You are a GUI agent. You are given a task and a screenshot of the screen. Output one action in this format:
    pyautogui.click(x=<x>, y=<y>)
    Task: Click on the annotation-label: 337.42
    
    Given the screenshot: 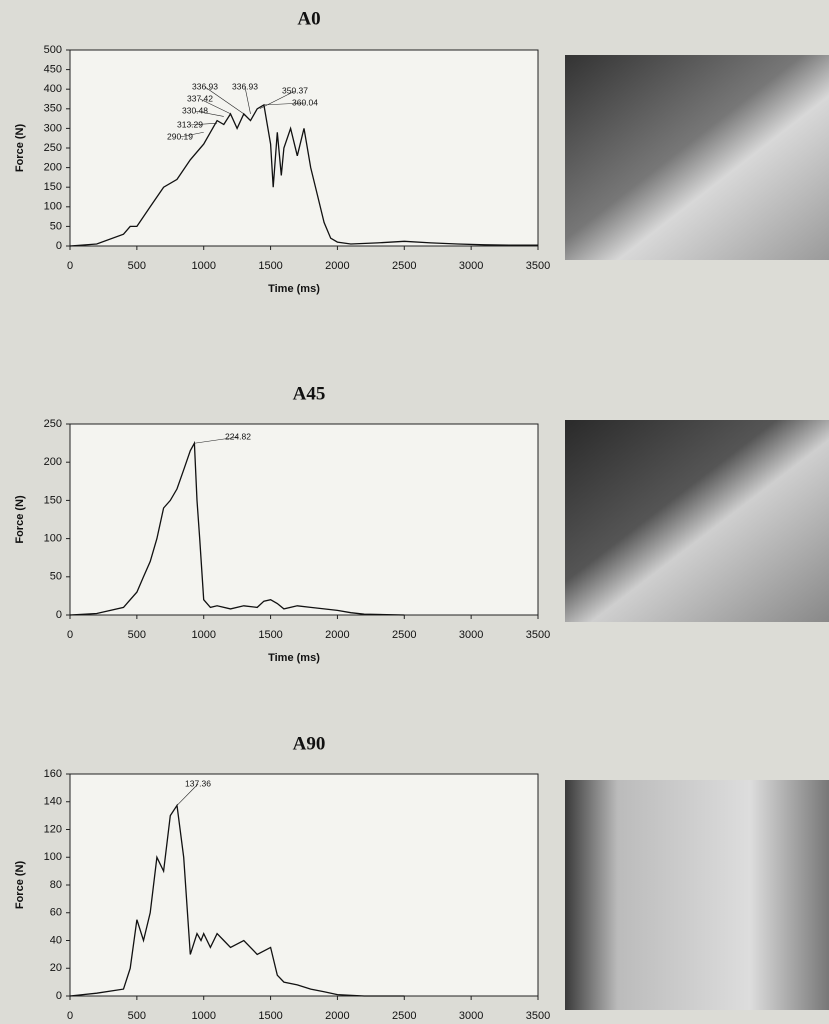 What is the action you would take?
    pyautogui.click(x=200, y=98)
    